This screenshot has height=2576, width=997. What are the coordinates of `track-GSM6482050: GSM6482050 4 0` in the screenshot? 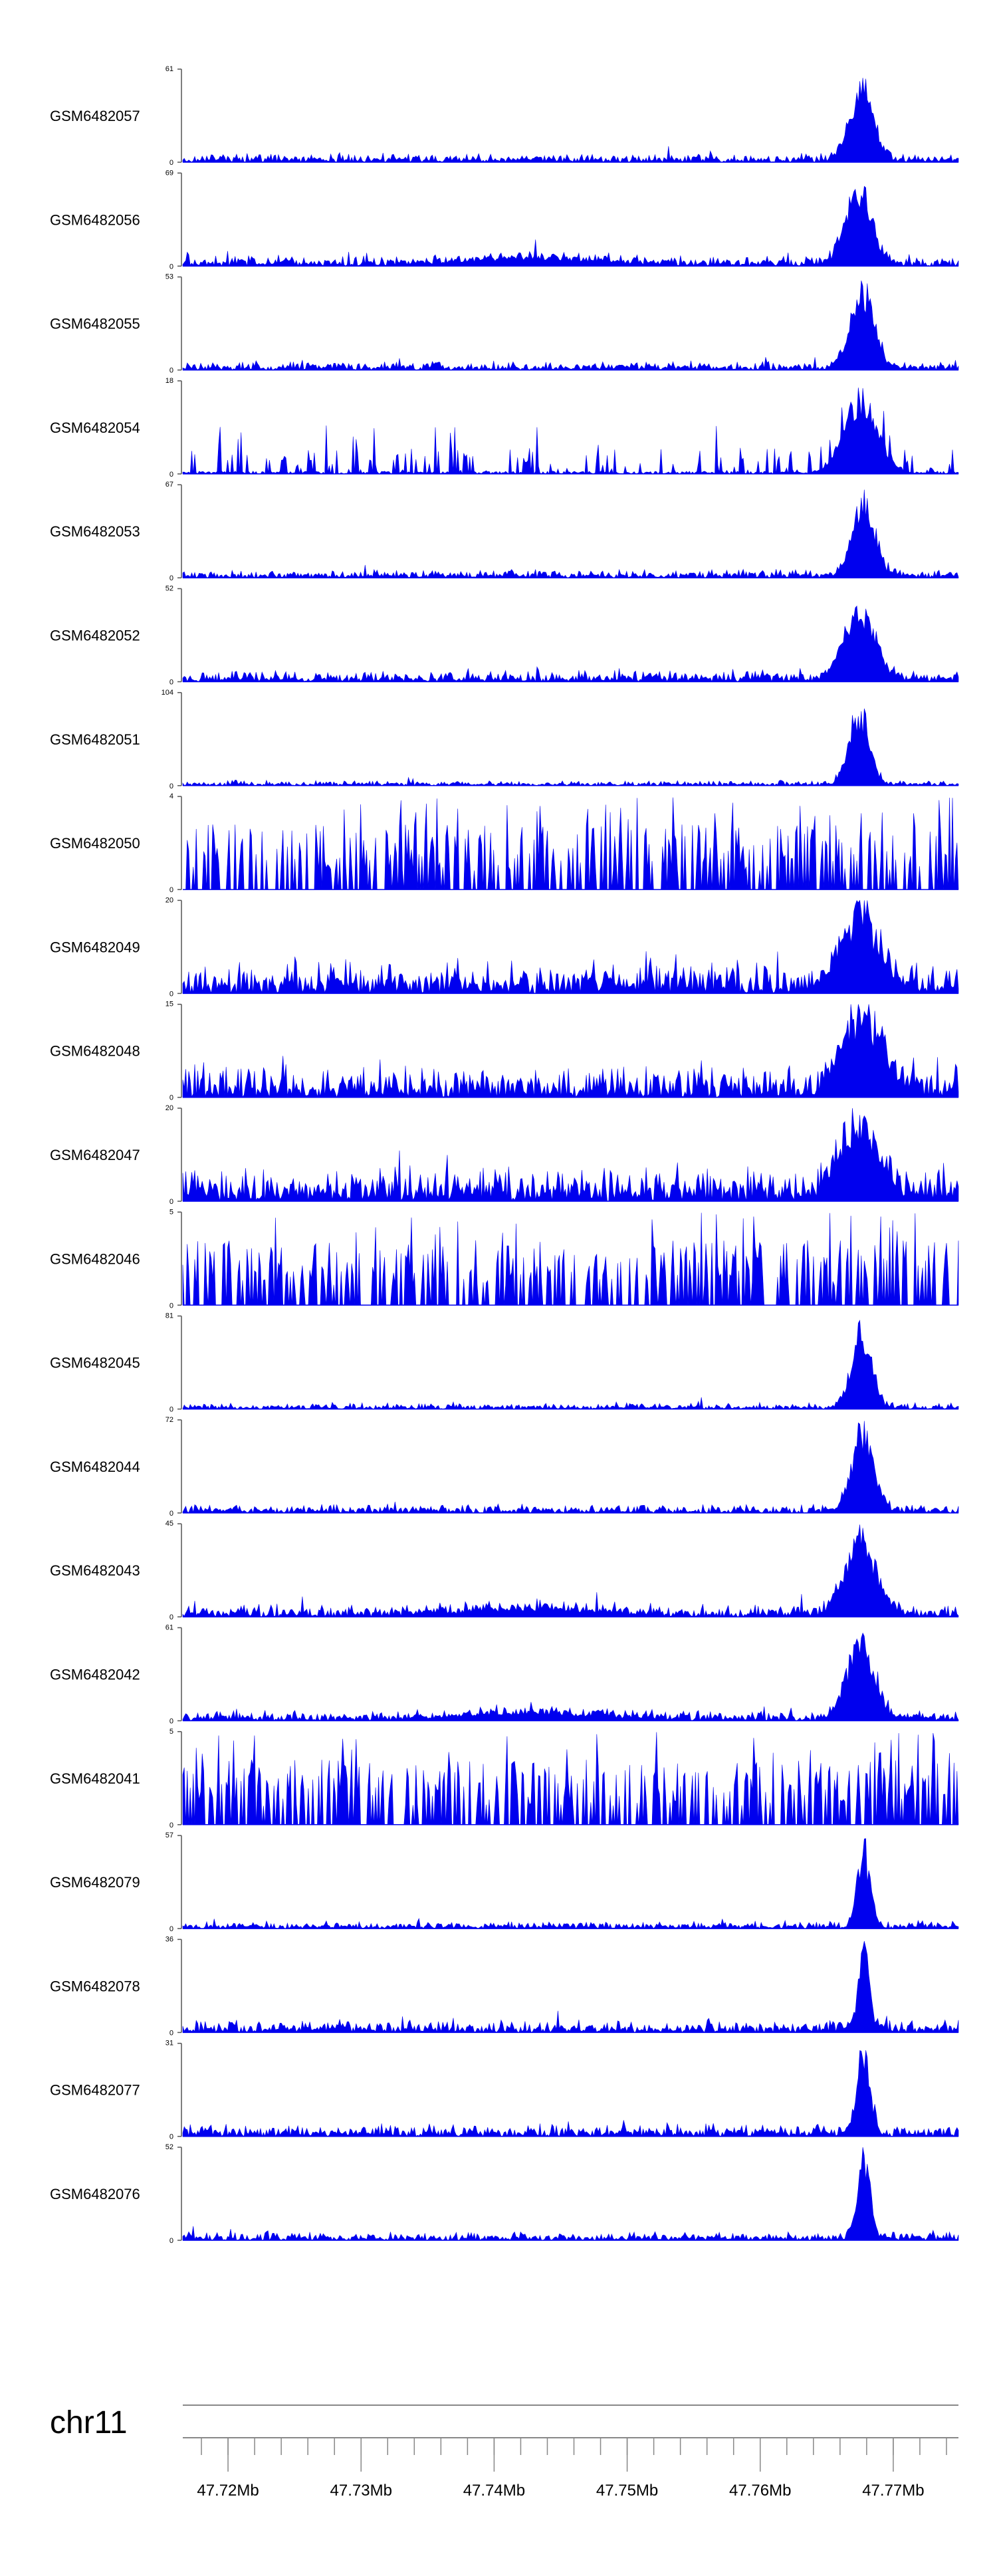 It's located at (504, 843).